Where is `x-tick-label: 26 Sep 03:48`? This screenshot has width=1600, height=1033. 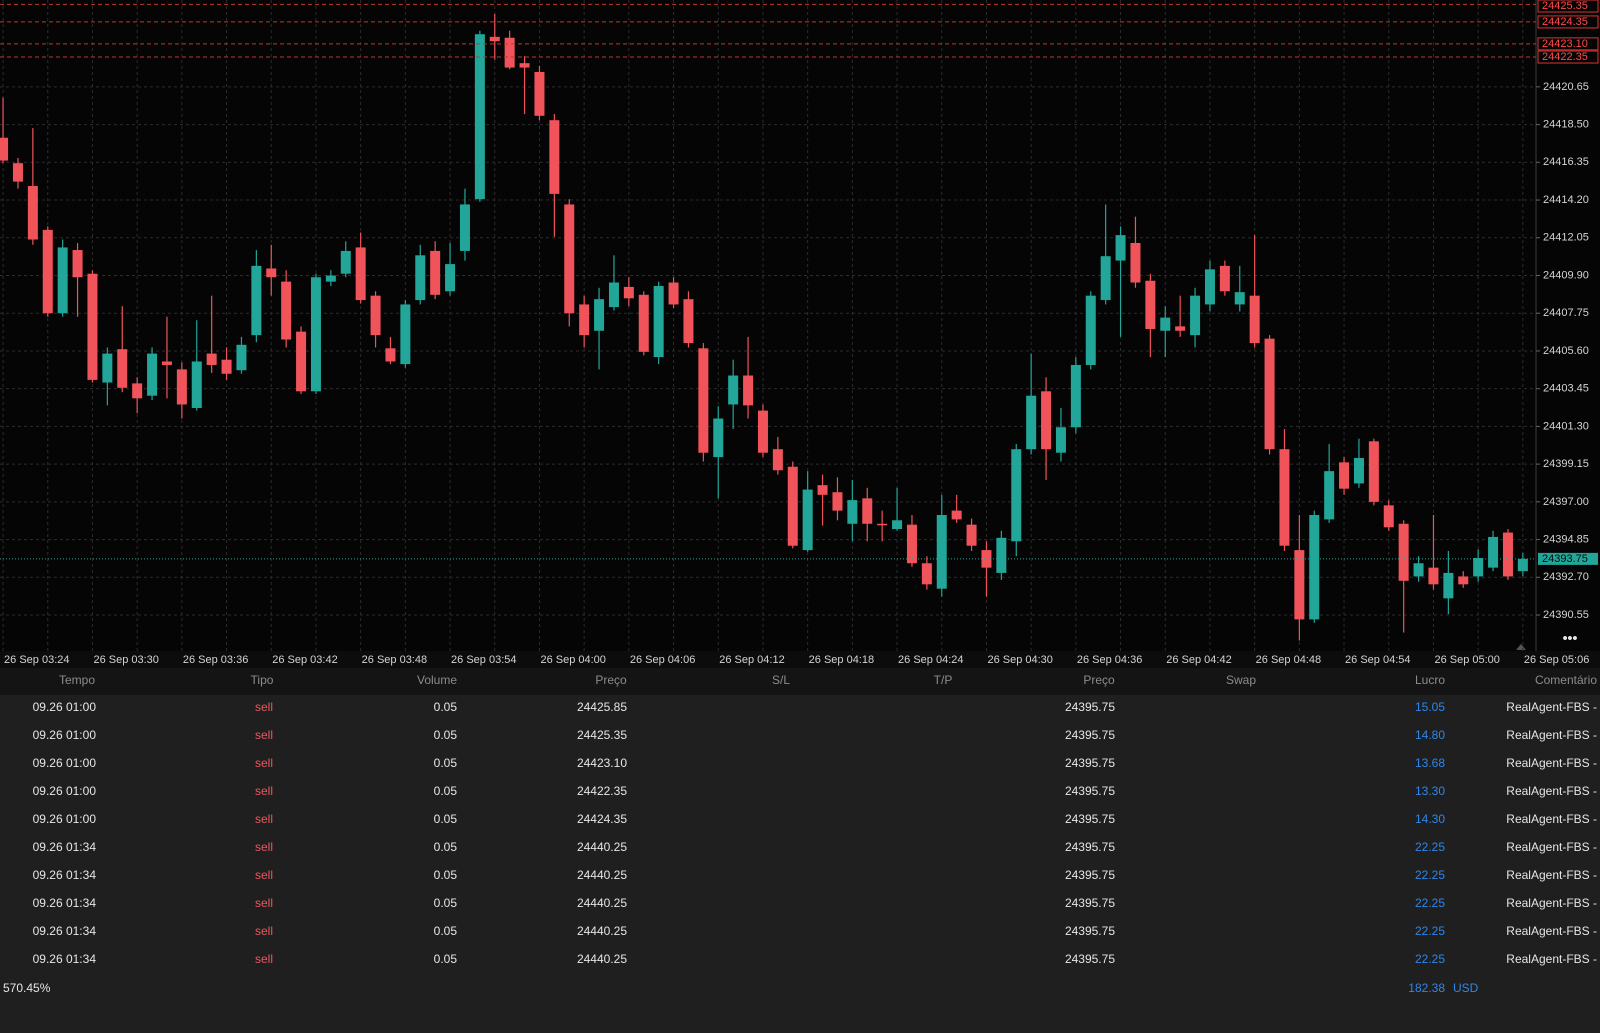 x-tick-label: 26 Sep 03:48 is located at coordinates (394, 660).